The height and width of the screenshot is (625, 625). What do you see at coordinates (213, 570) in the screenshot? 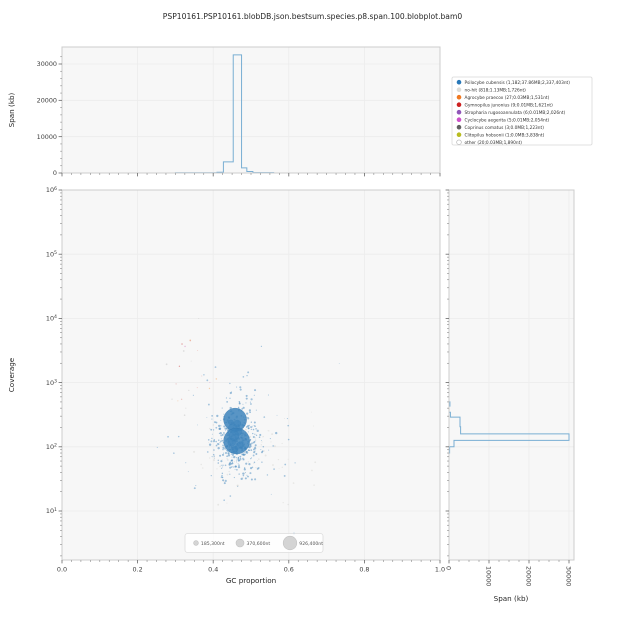
I see `x-tick-label: 0.4` at bounding box center [213, 570].